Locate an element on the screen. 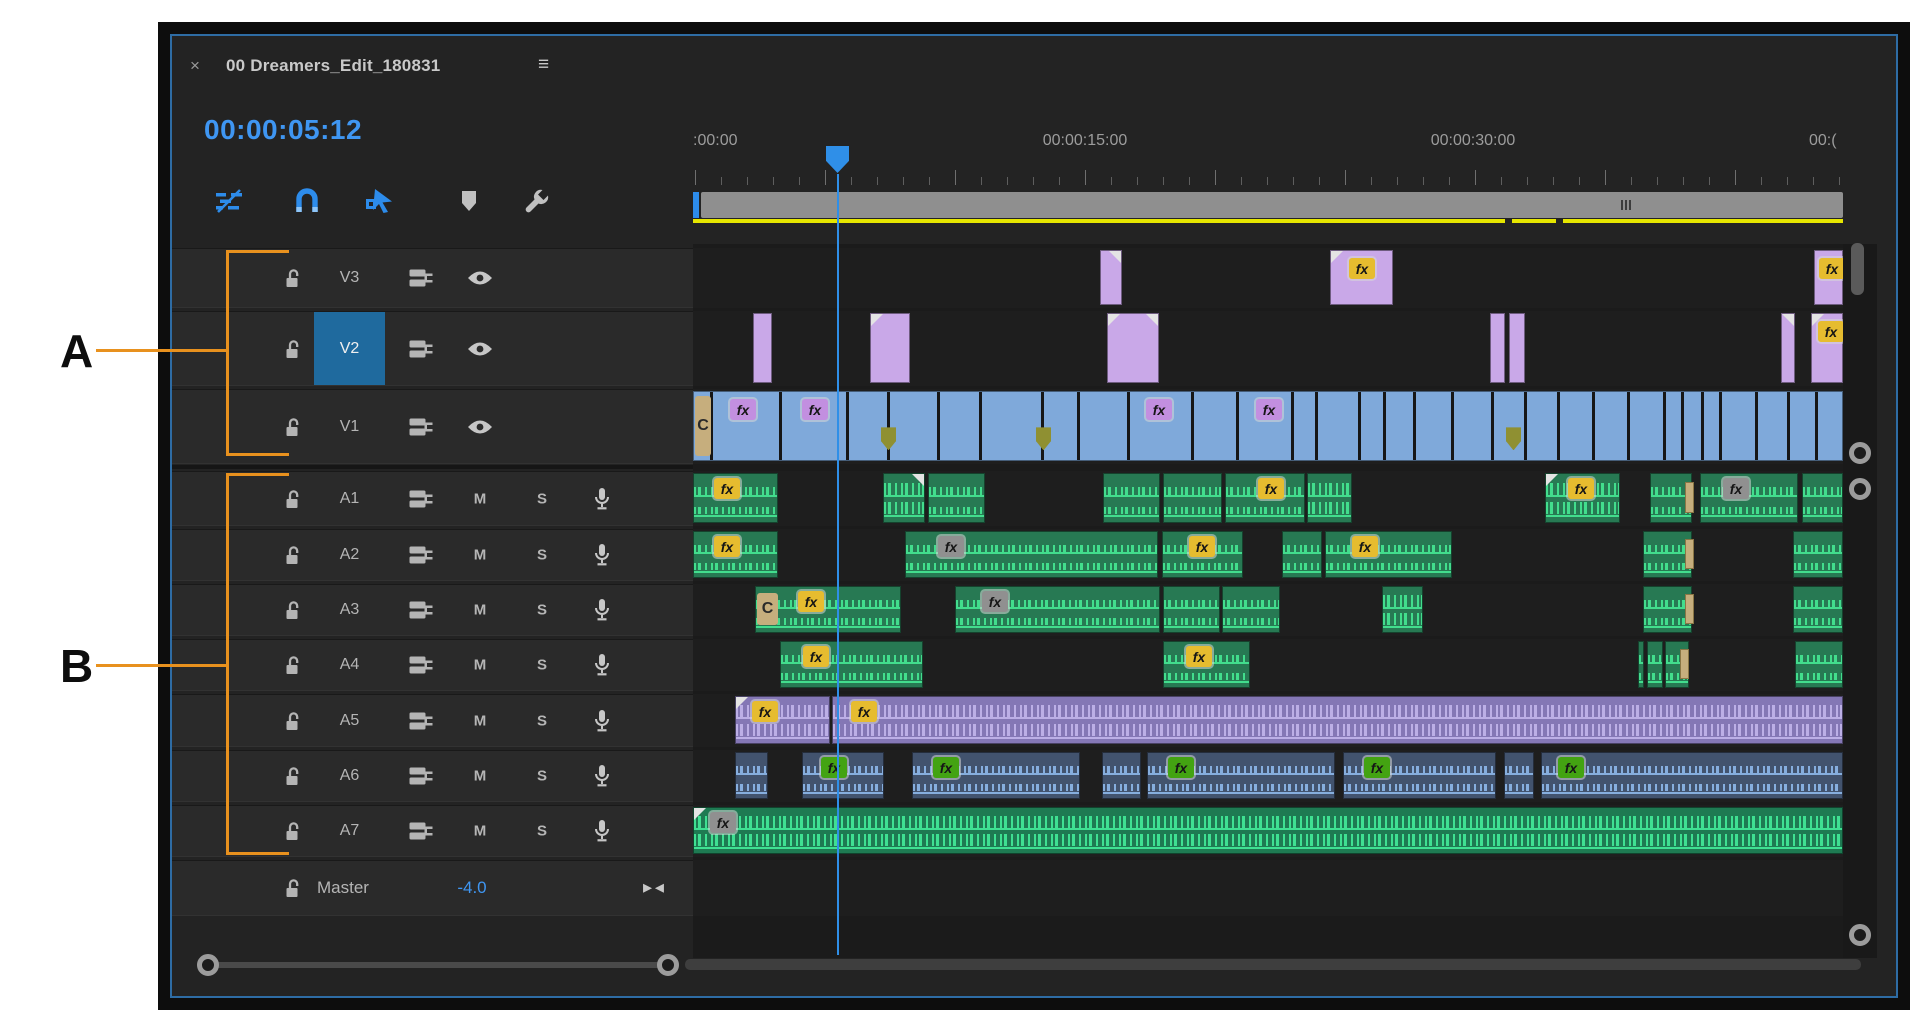  timeline-clip-v2: fx is located at coordinates (1827, 348).